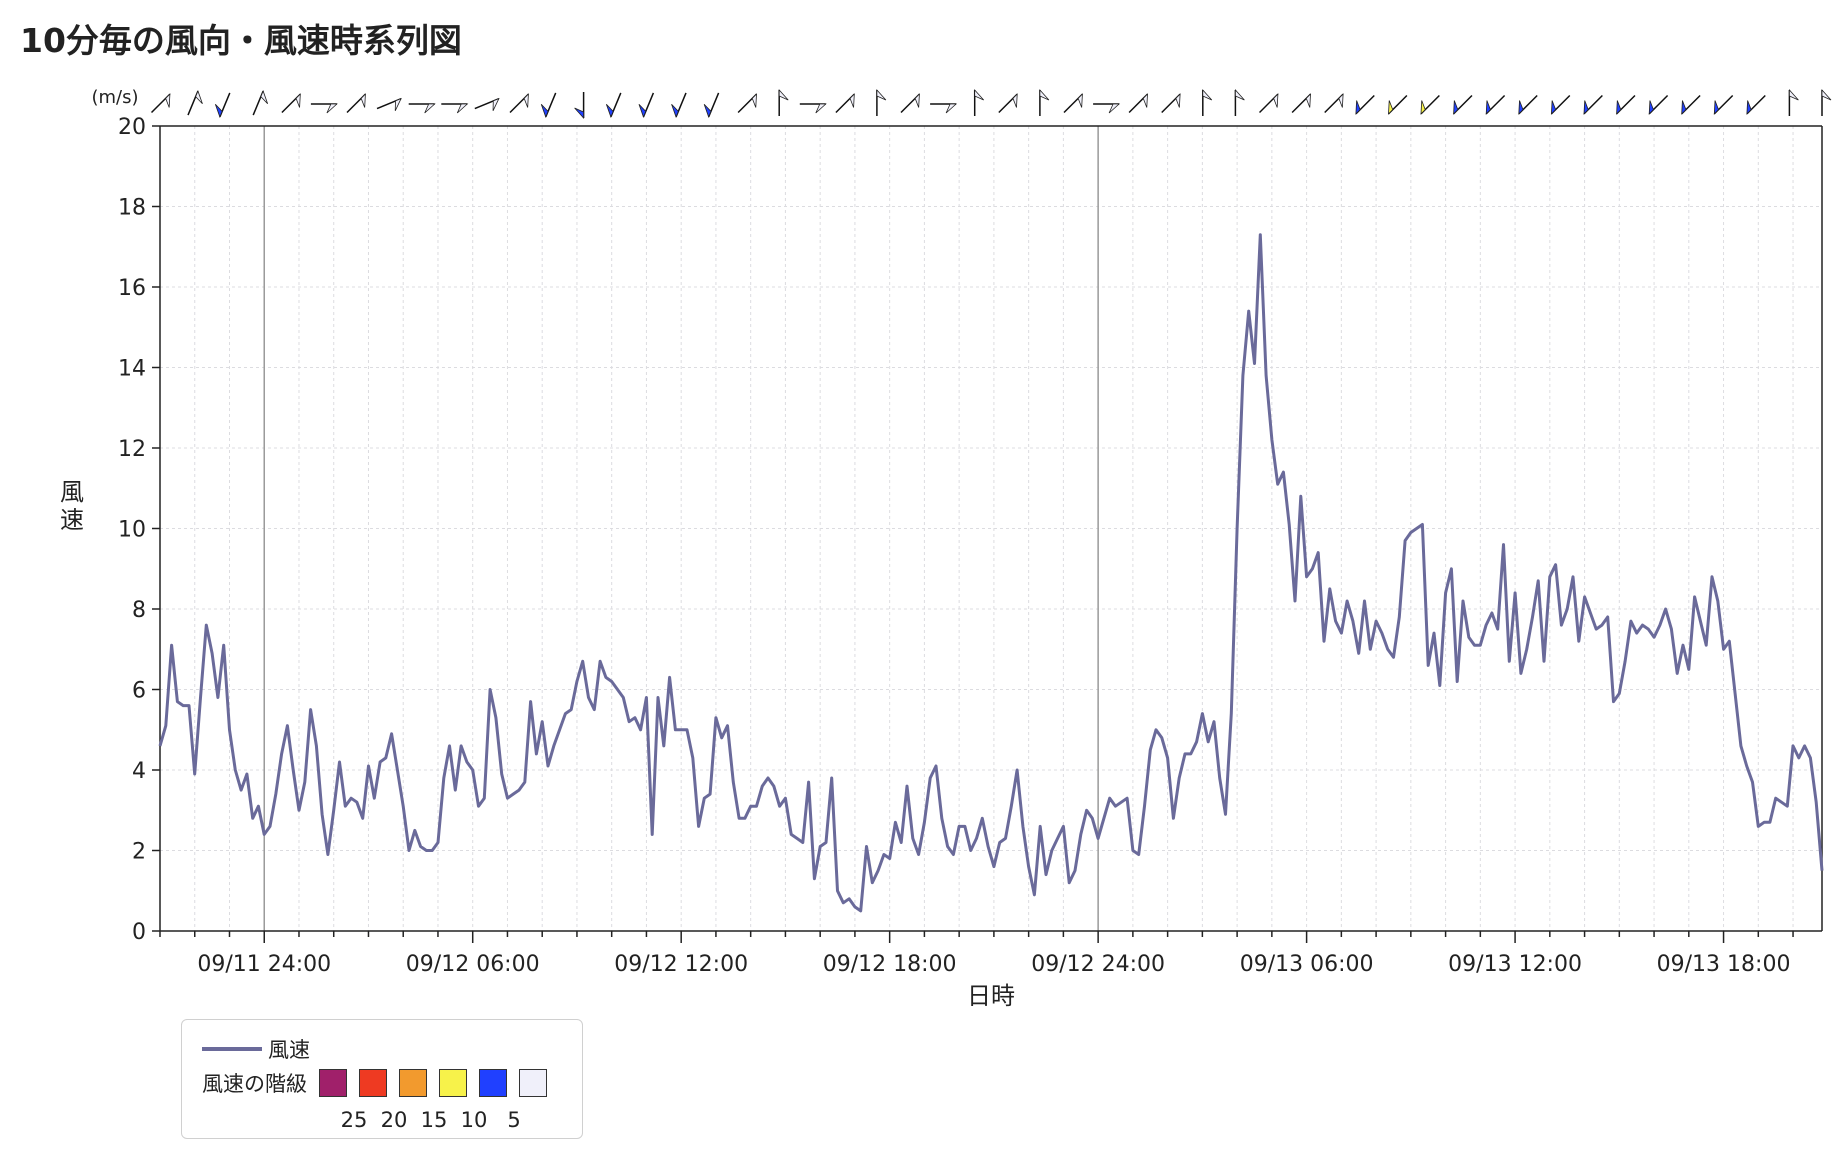 The image size is (1841, 1165). I want to click on y-tick-label: 16, so click(132, 288).